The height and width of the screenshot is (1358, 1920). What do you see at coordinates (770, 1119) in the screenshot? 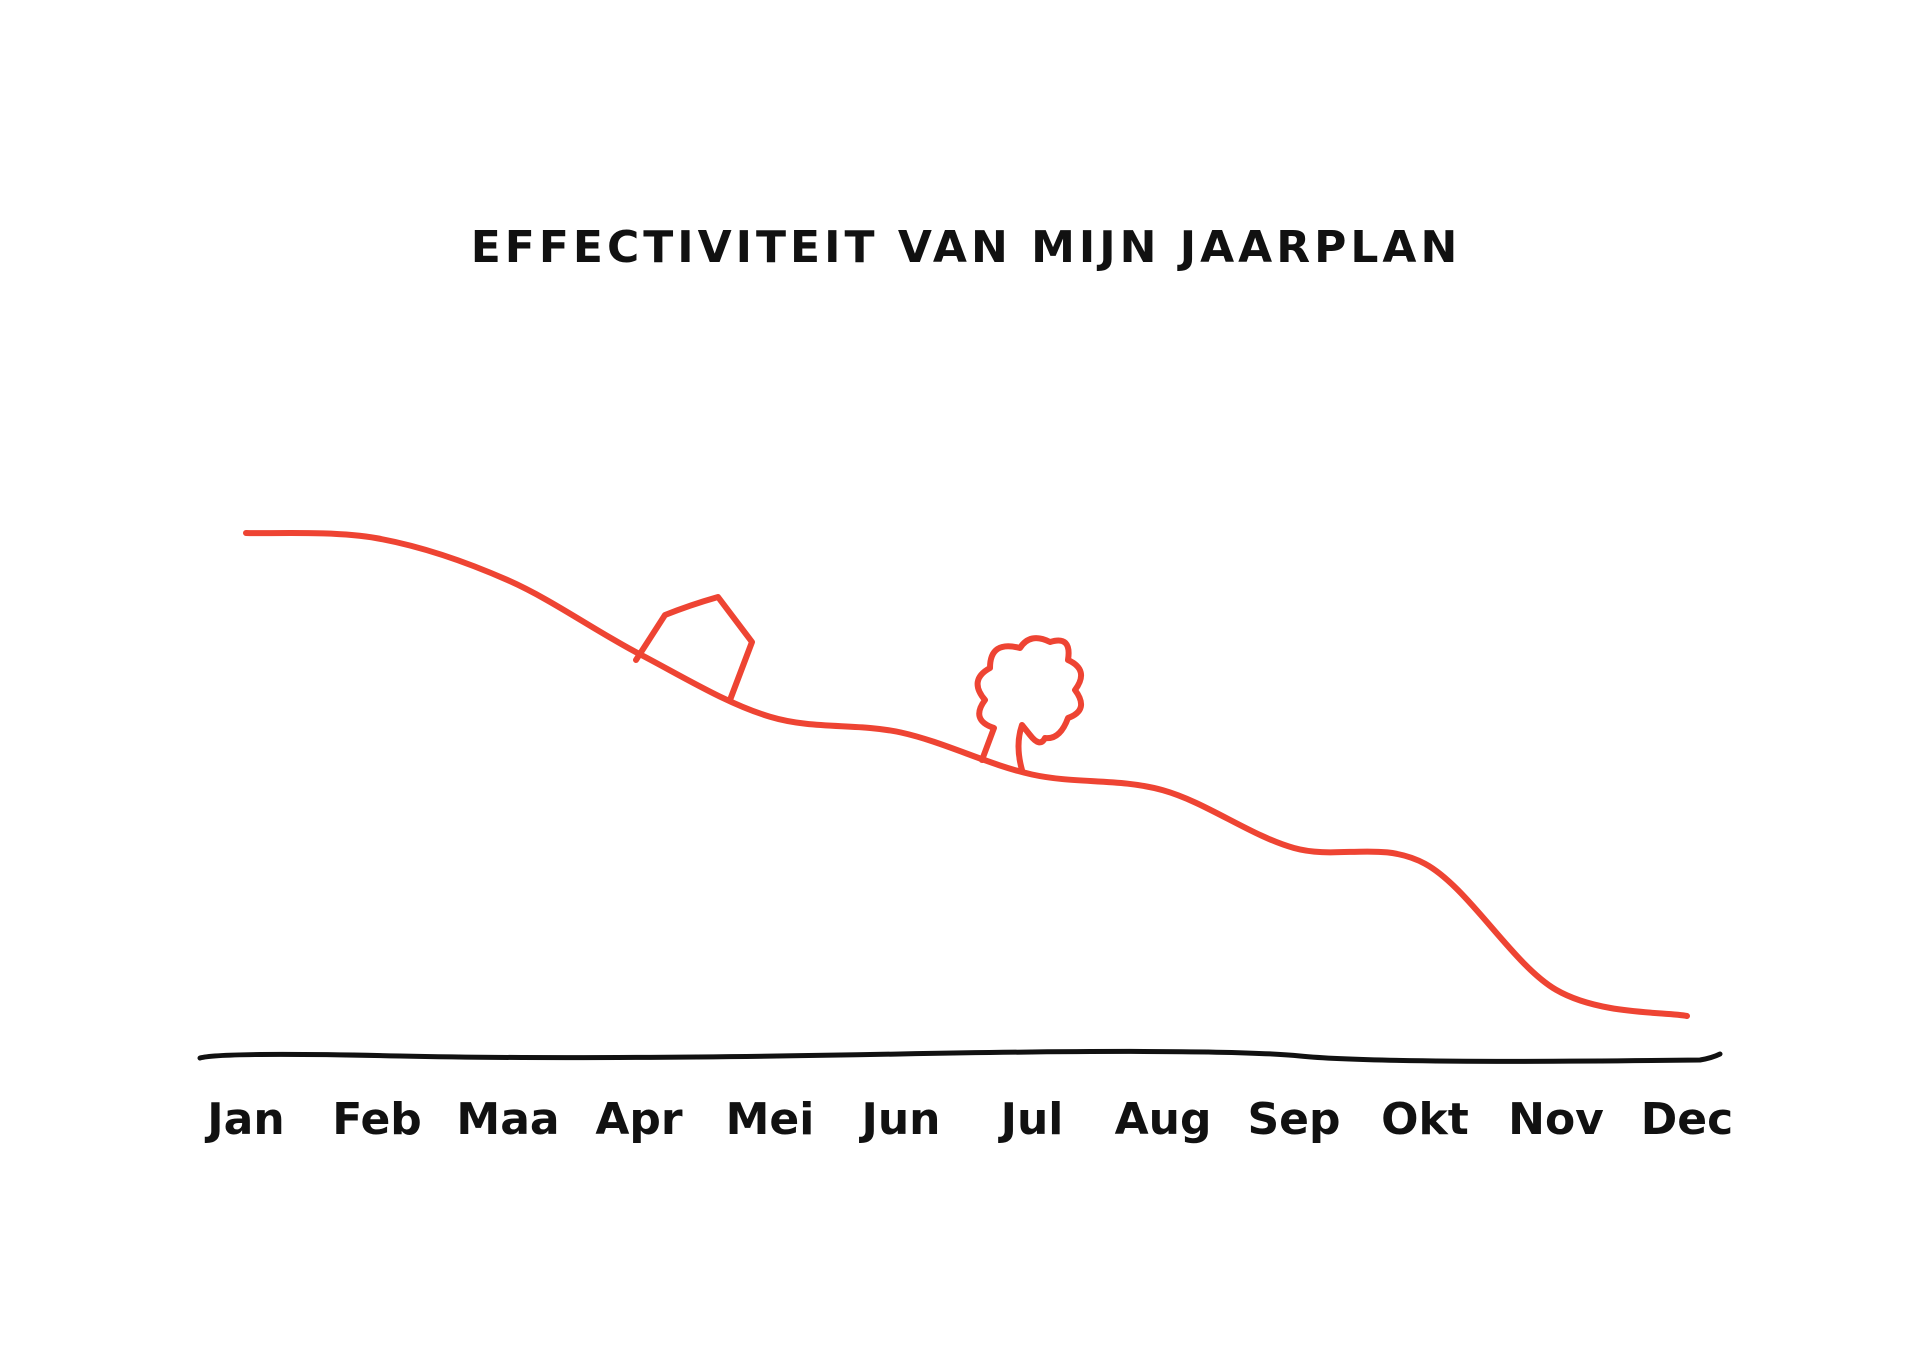
I see `x-tick-label: Mei` at bounding box center [770, 1119].